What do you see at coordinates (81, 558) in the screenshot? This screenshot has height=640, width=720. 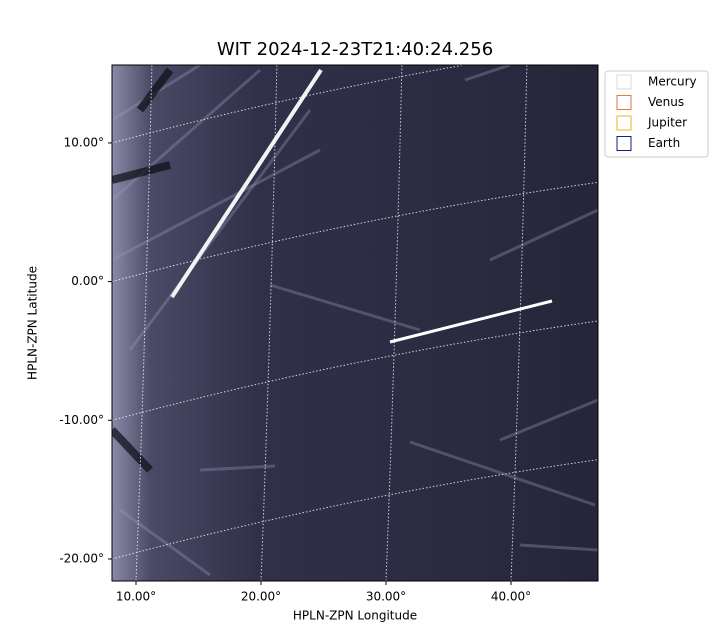 I see `y-tick-label: -20.00°` at bounding box center [81, 558].